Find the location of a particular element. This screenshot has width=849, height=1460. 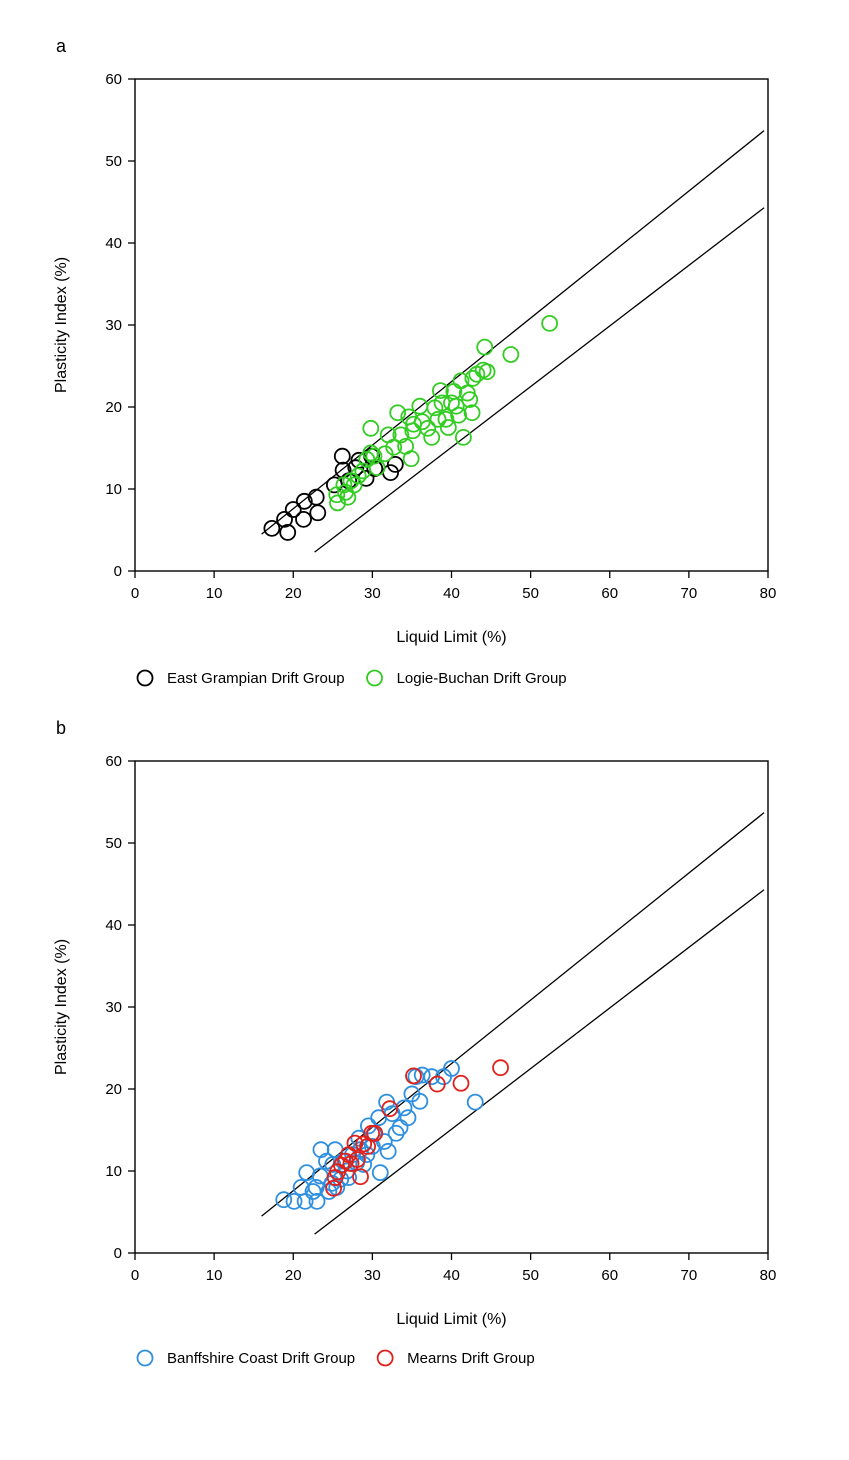

panel-label: b is located at coordinates (61, 728).